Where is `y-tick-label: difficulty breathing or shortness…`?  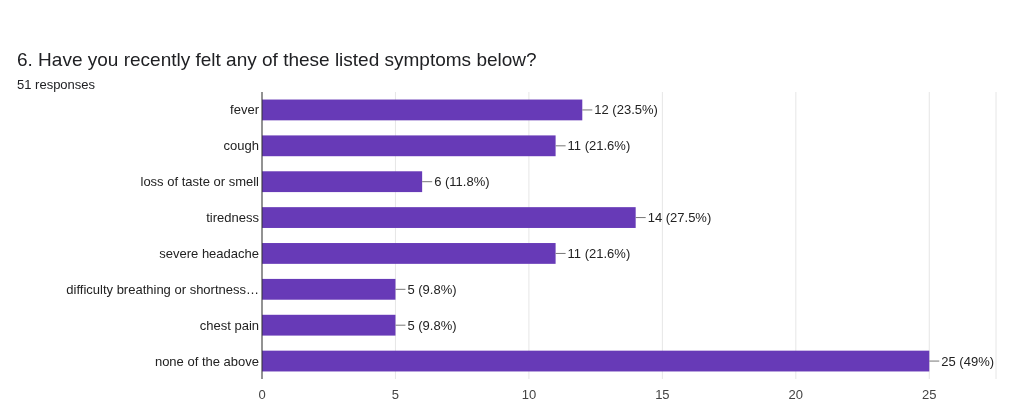 y-tick-label: difficulty breathing or shortness… is located at coordinates (162, 289).